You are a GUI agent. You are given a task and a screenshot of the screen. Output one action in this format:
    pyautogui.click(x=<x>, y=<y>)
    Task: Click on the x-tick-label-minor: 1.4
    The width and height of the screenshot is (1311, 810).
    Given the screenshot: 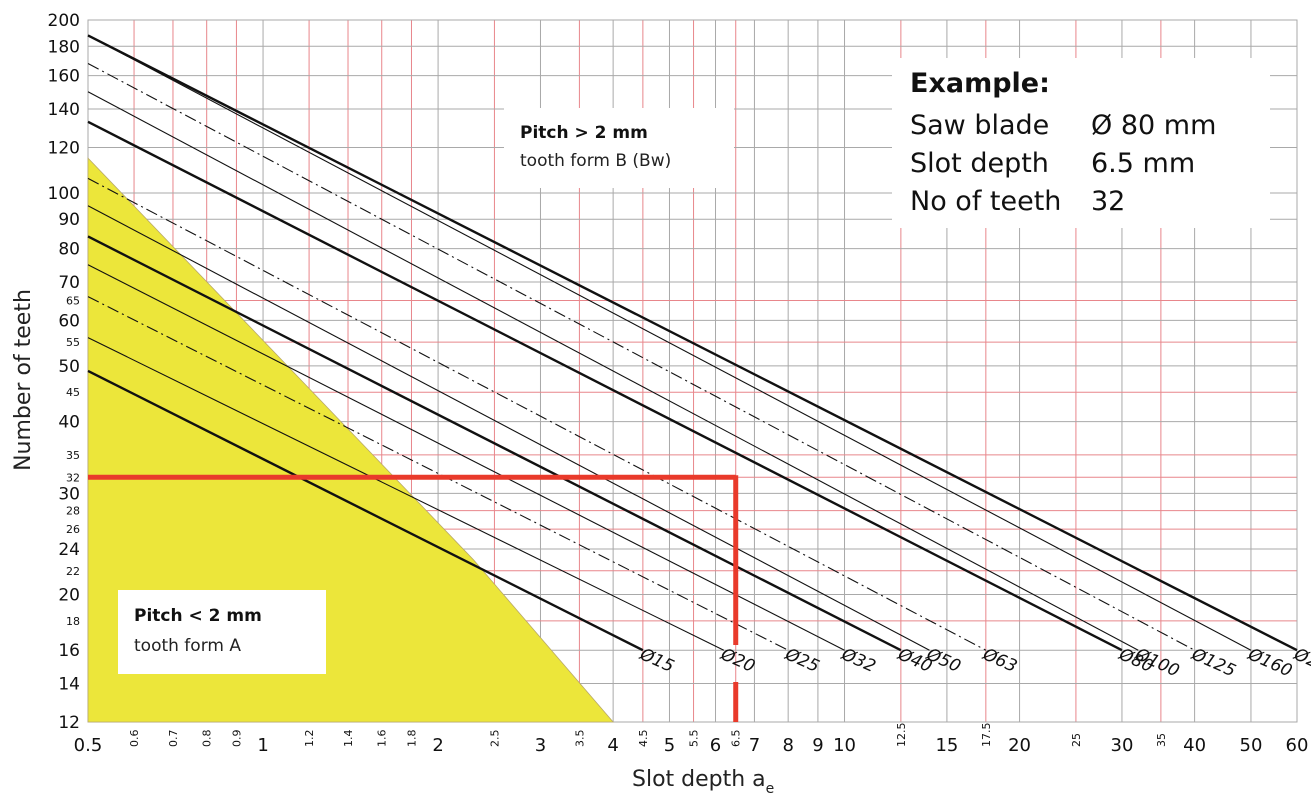 What is the action you would take?
    pyautogui.click(x=348, y=739)
    